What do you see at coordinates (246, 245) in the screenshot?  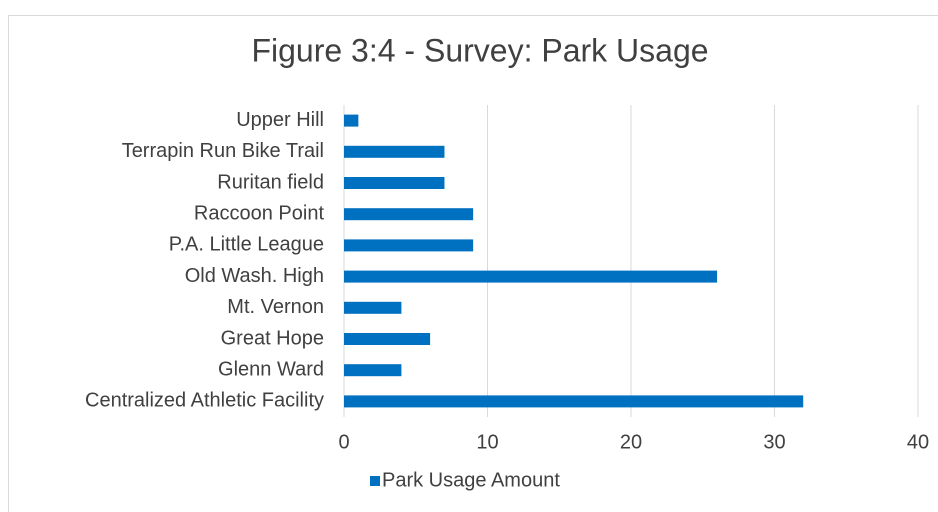 I see `y-tick-label: P.A. Little League` at bounding box center [246, 245].